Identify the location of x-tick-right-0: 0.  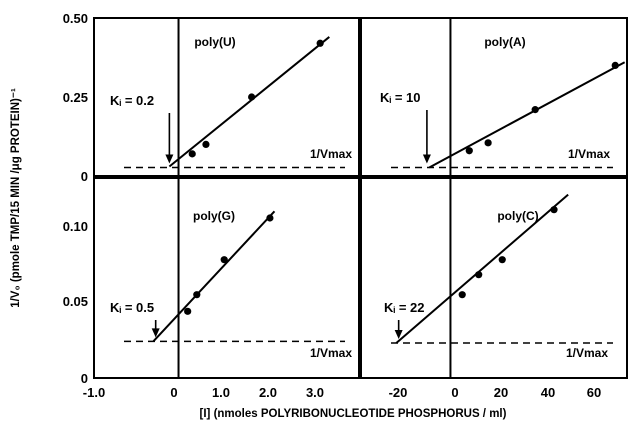
(454, 392).